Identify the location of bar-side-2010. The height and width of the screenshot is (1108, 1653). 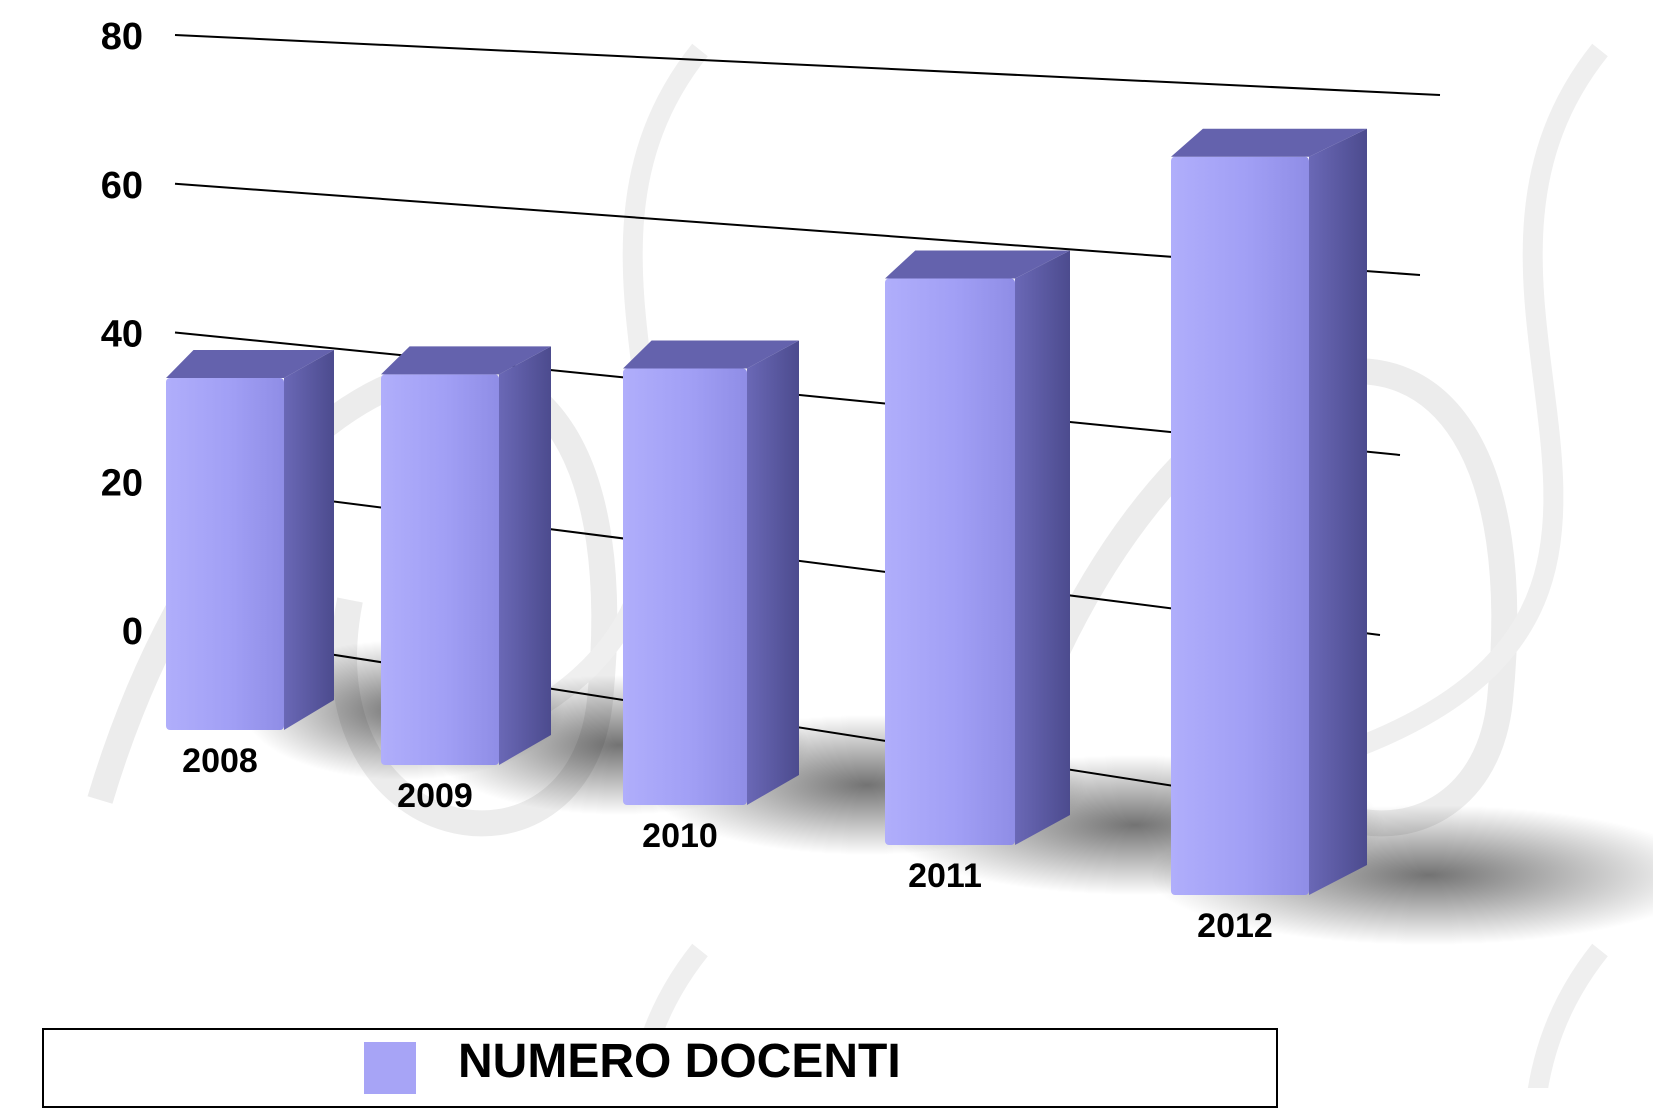
(773, 572).